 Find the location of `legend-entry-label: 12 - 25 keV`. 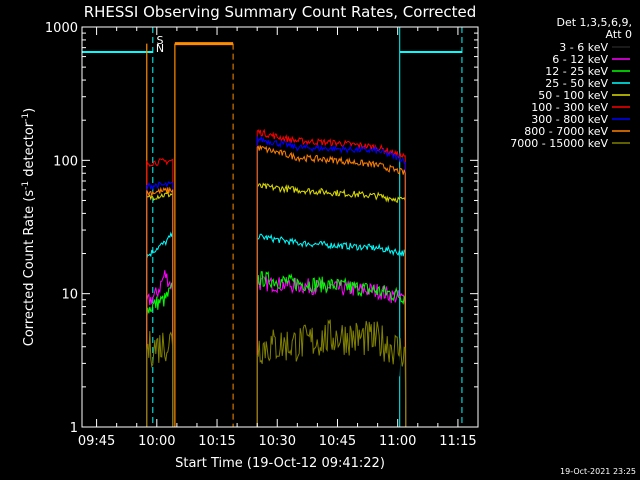

legend-entry-label: 12 - 25 keV is located at coordinates (576, 71).